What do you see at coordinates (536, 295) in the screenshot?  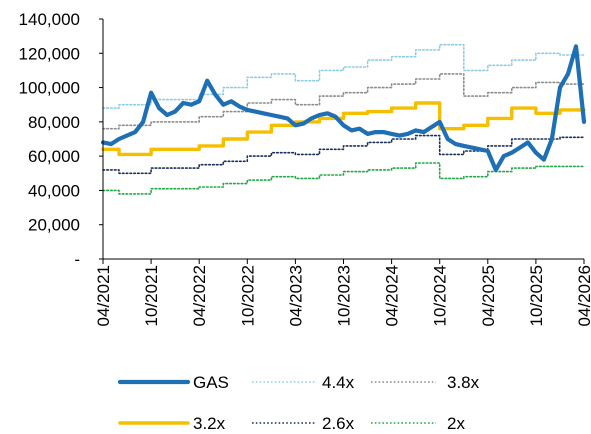 I see `x-tick-label: 10/2025` at bounding box center [536, 295].